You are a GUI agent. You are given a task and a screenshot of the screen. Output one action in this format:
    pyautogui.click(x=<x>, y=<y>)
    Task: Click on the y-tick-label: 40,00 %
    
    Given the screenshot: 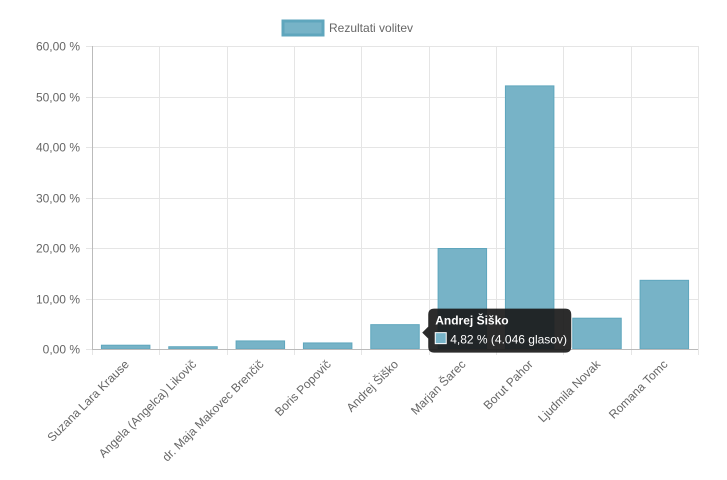 What is the action you would take?
    pyautogui.click(x=58, y=148)
    